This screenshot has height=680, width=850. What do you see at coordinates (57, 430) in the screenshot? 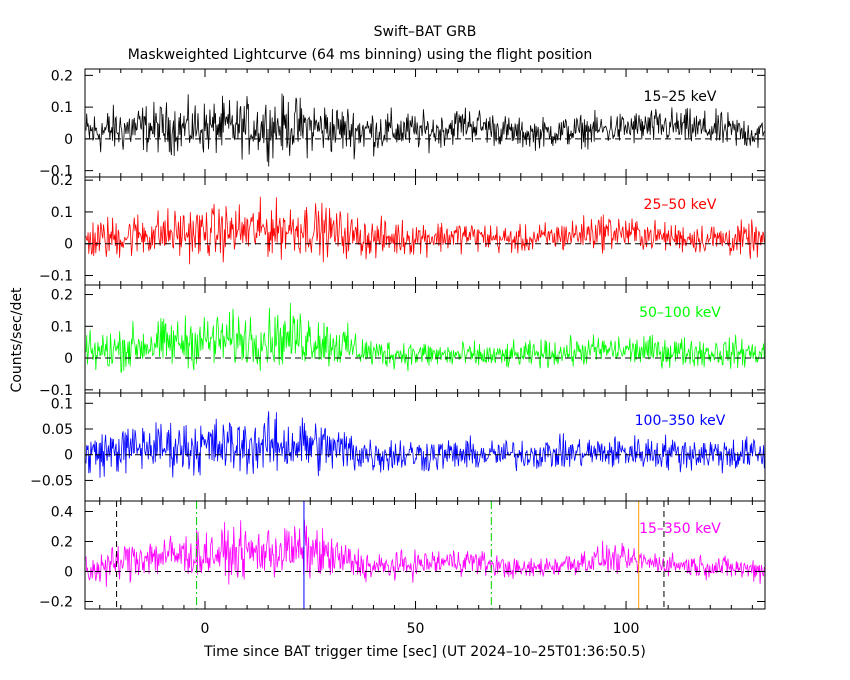
I see `y-tick-label: 0.05` at bounding box center [57, 430].